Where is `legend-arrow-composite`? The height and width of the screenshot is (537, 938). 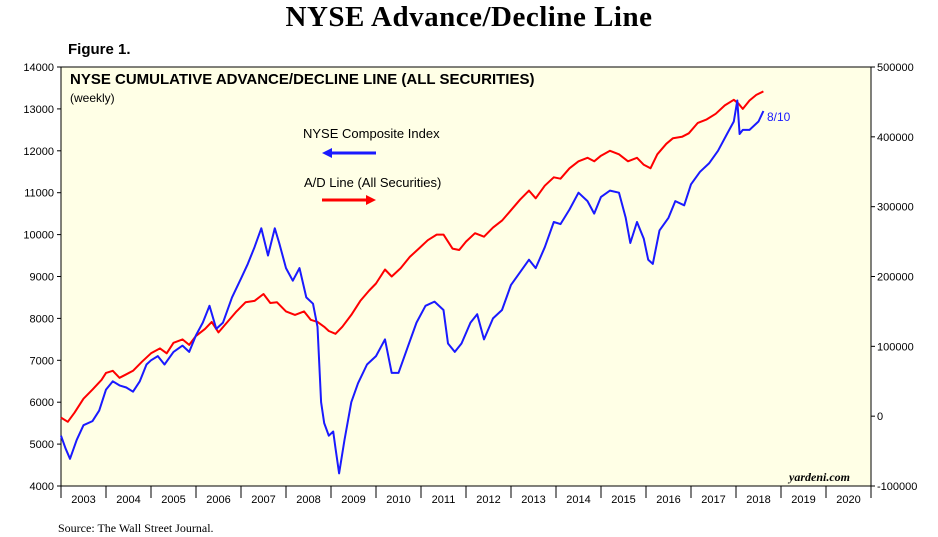 legend-arrow-composite is located at coordinates (349, 153).